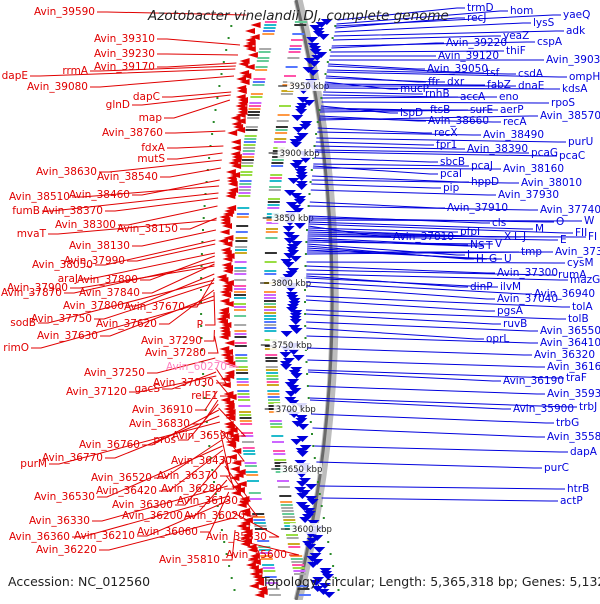  What do you see at coordinates (499, 244) in the screenshot?
I see `reverse-gene-label: V` at bounding box center [499, 244].